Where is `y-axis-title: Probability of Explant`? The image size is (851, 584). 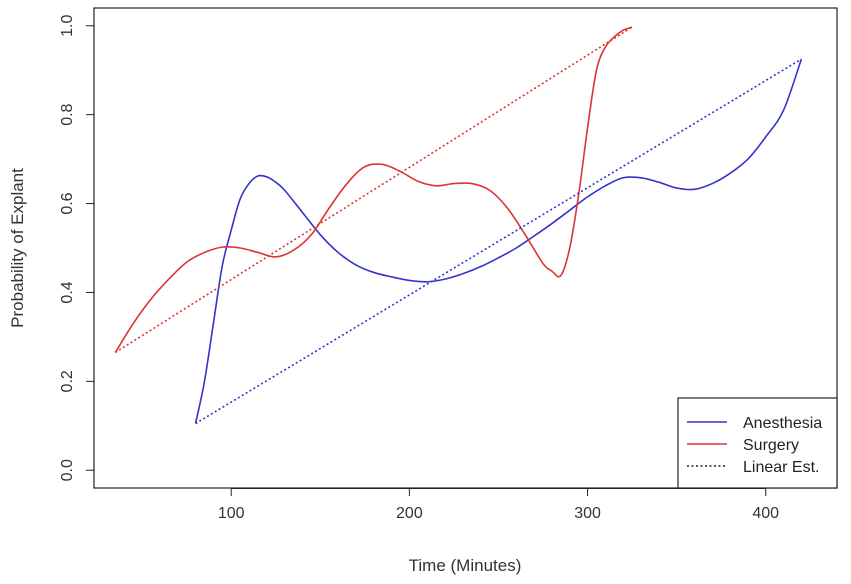
y-axis-title: Probability of Explant is located at coordinates (17, 248).